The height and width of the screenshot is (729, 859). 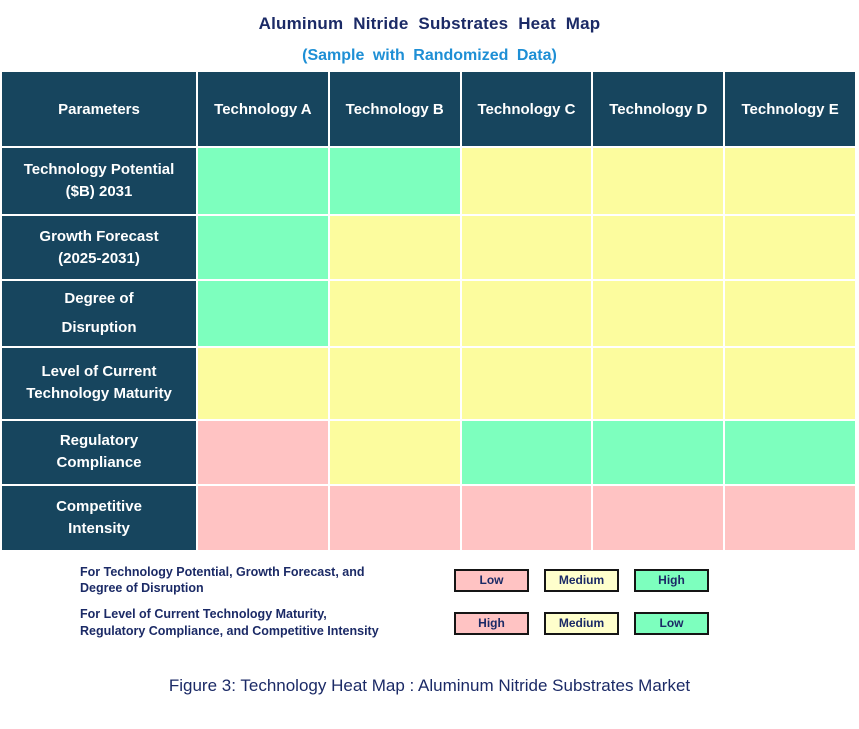 What do you see at coordinates (99, 372) in the screenshot?
I see `row-label-line: Level of Current` at bounding box center [99, 372].